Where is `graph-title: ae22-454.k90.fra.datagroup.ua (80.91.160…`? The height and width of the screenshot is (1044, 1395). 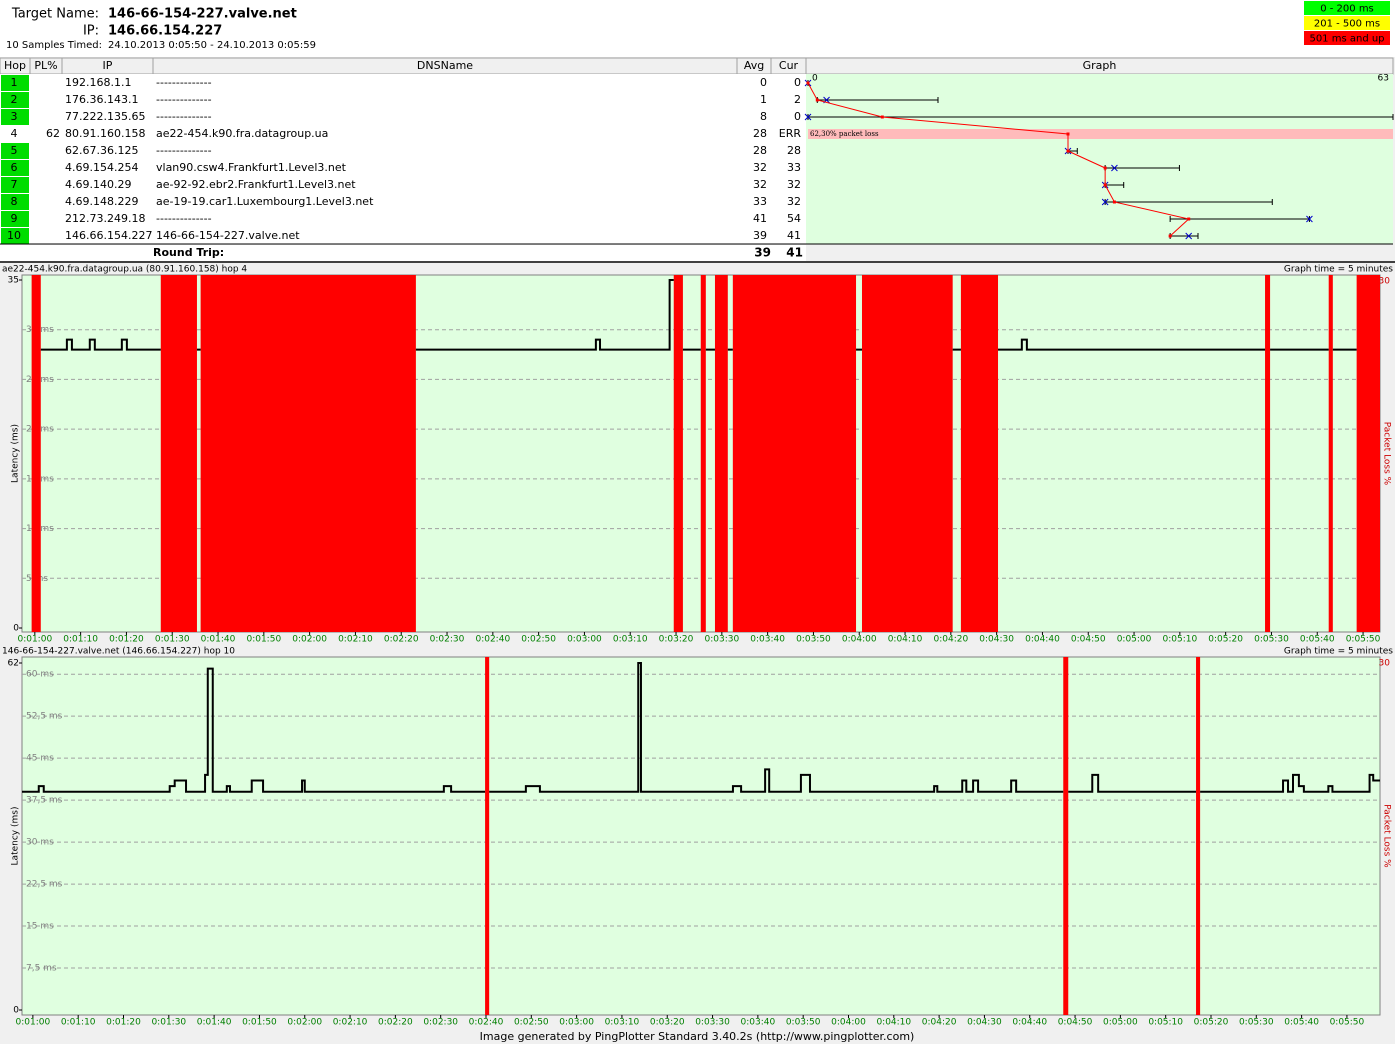
graph-title: ae22-454.k90.fra.datagroup.ua (80.91.160… is located at coordinates (124, 270).